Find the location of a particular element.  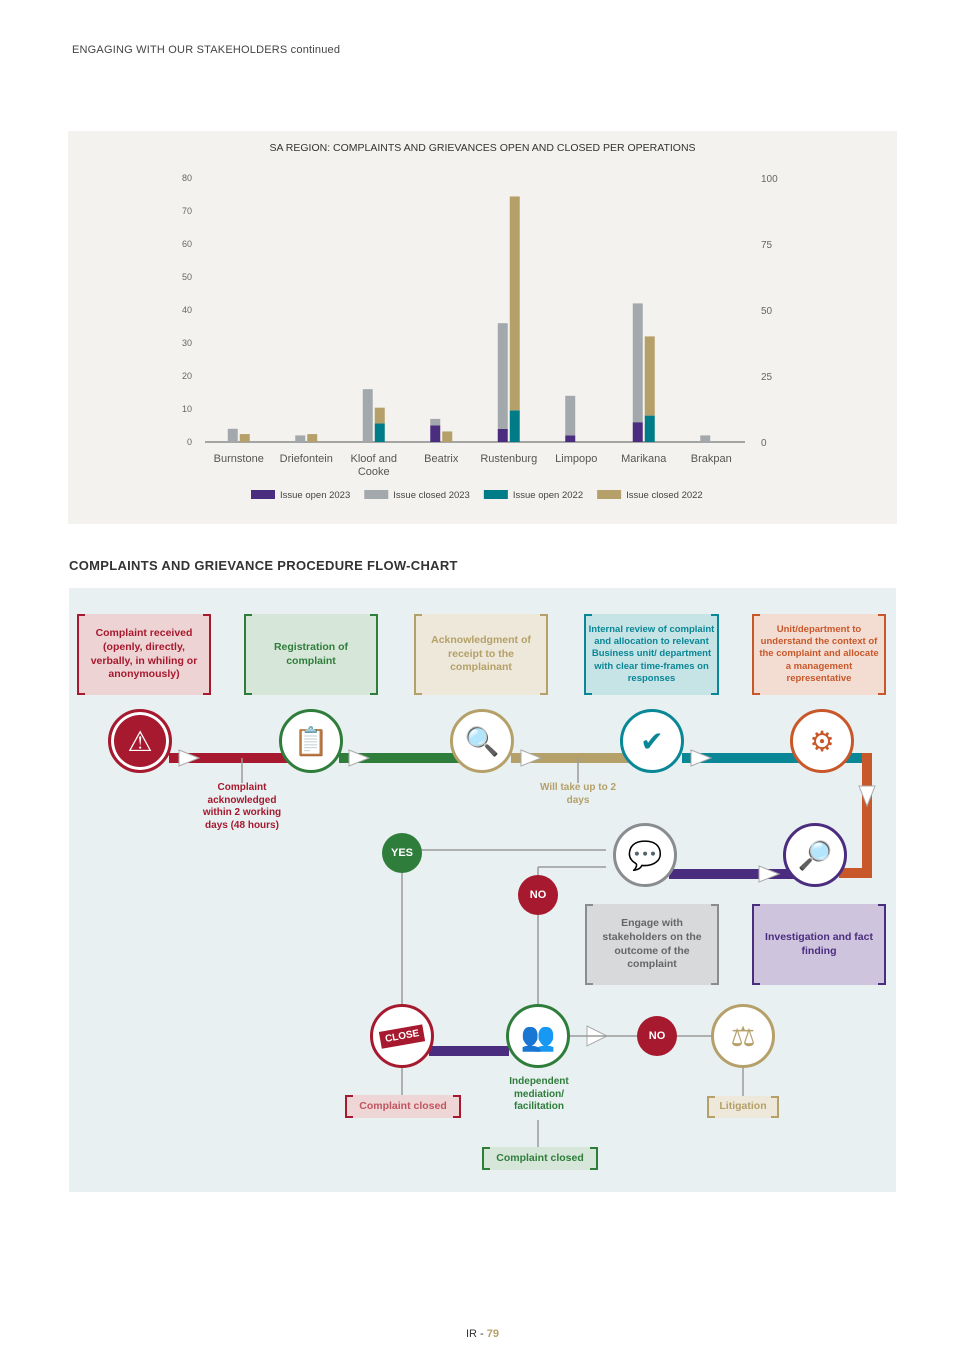

x-tick-label: Limpopo is located at coordinates (576, 459).